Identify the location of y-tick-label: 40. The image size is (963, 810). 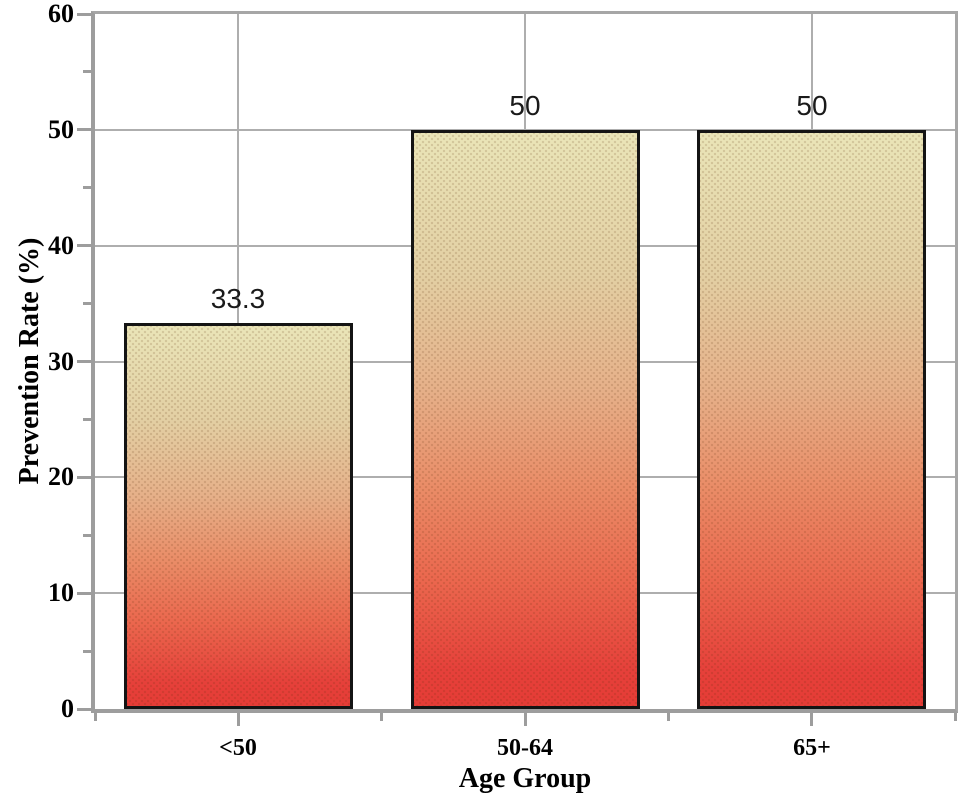
(61, 245).